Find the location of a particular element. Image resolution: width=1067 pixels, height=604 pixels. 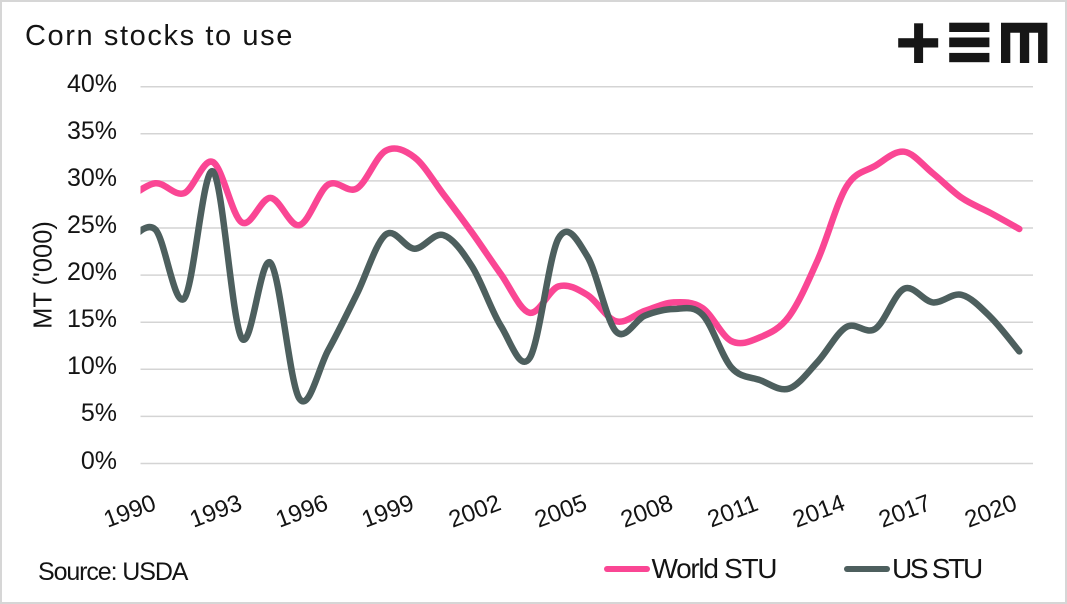

legend-swatch-us-stu is located at coordinates (867, 569).